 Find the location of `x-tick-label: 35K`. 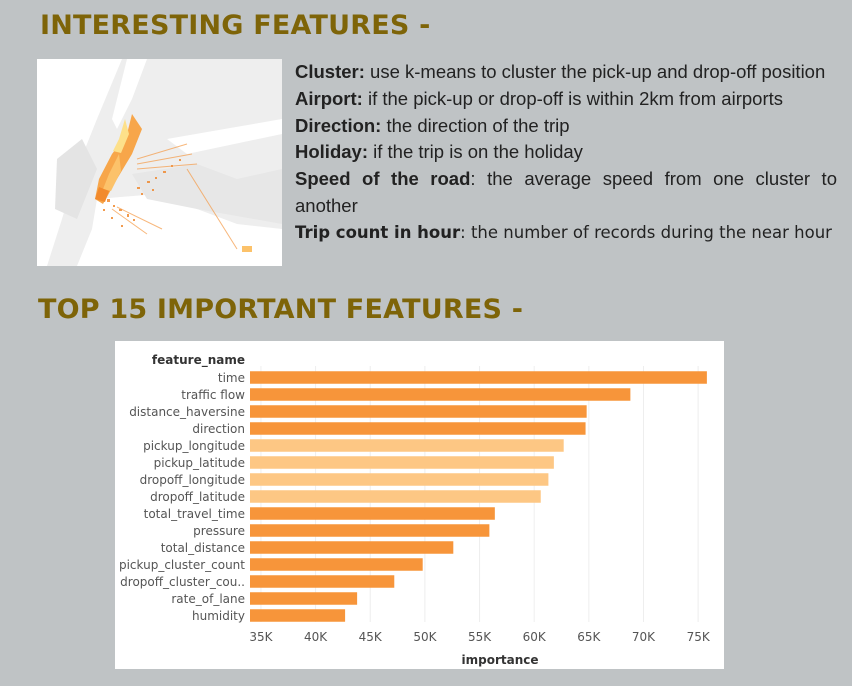

x-tick-label: 35K is located at coordinates (261, 637).